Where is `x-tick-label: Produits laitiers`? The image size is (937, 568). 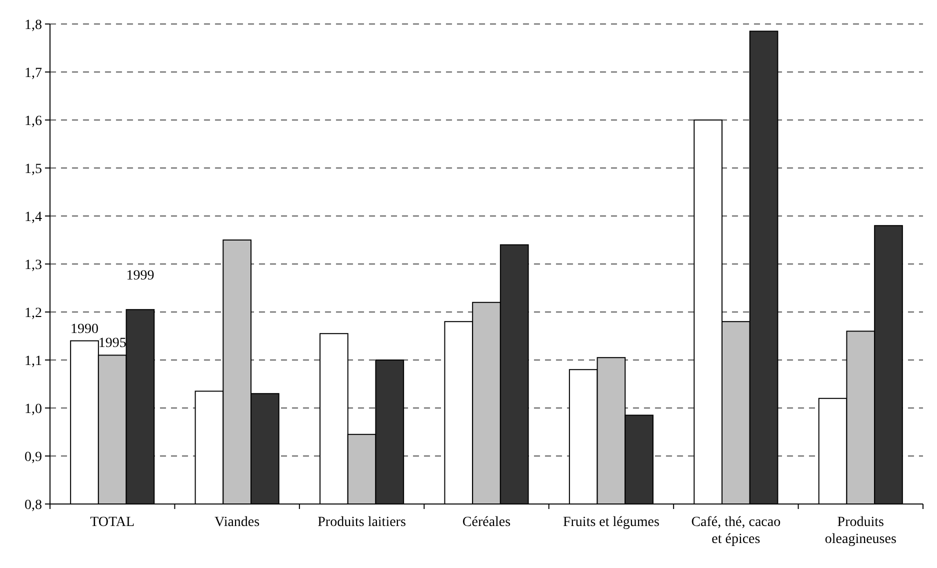
x-tick-label: Produits laitiers is located at coordinates (362, 522).